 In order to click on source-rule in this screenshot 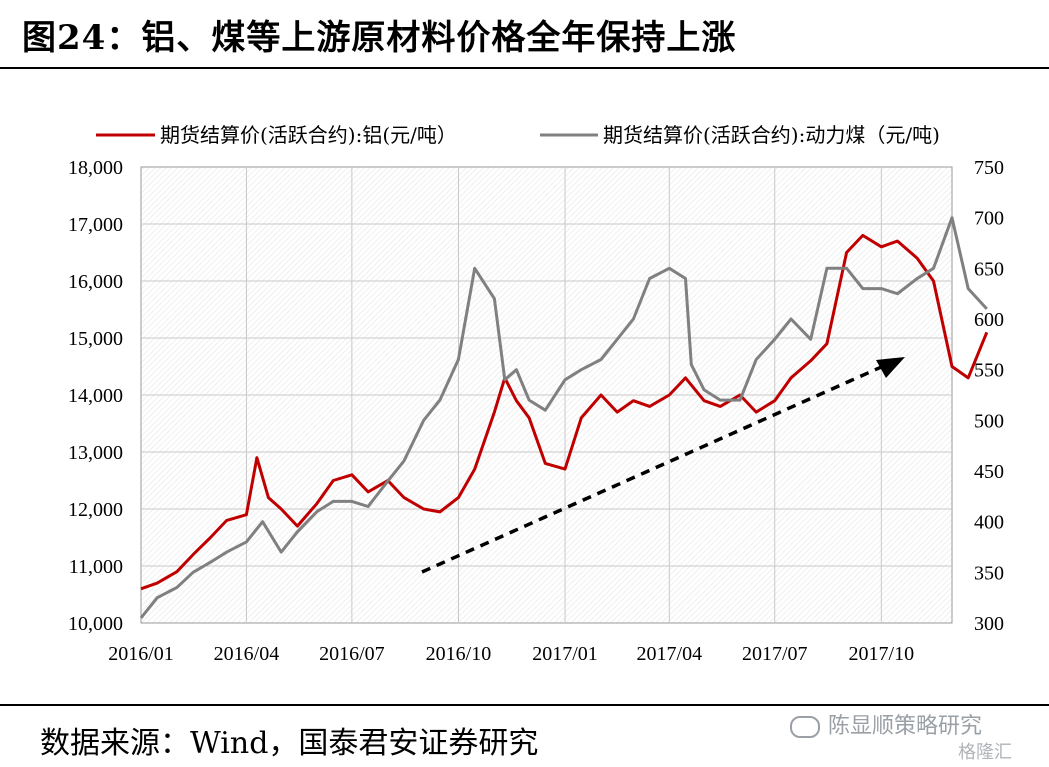, I will do `click(524, 705)`.